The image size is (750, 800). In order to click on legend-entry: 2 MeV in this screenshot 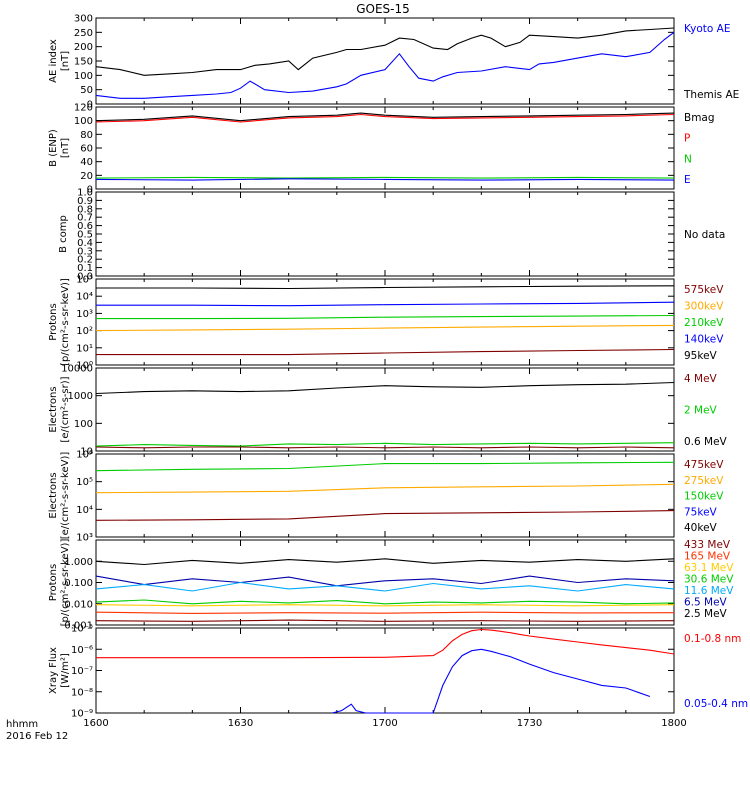, I will do `click(701, 411)`.